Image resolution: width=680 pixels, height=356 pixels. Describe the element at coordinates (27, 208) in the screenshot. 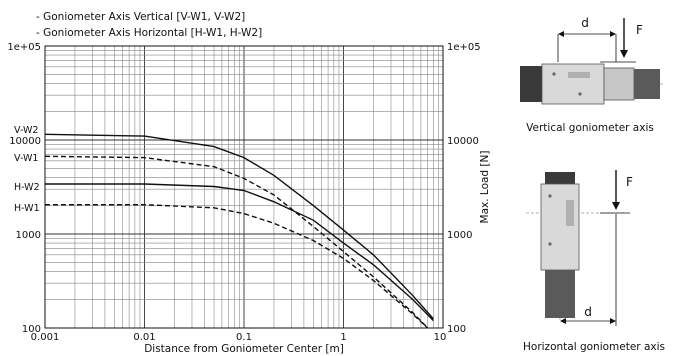

I see `series-label-h-w1: H-W1` at that location.